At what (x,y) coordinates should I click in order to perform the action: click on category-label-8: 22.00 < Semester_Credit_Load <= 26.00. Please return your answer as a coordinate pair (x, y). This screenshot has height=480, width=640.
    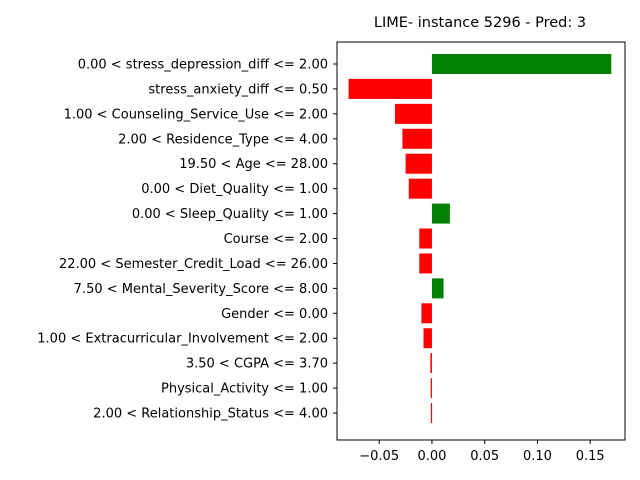
    Looking at the image, I should click on (193, 264).